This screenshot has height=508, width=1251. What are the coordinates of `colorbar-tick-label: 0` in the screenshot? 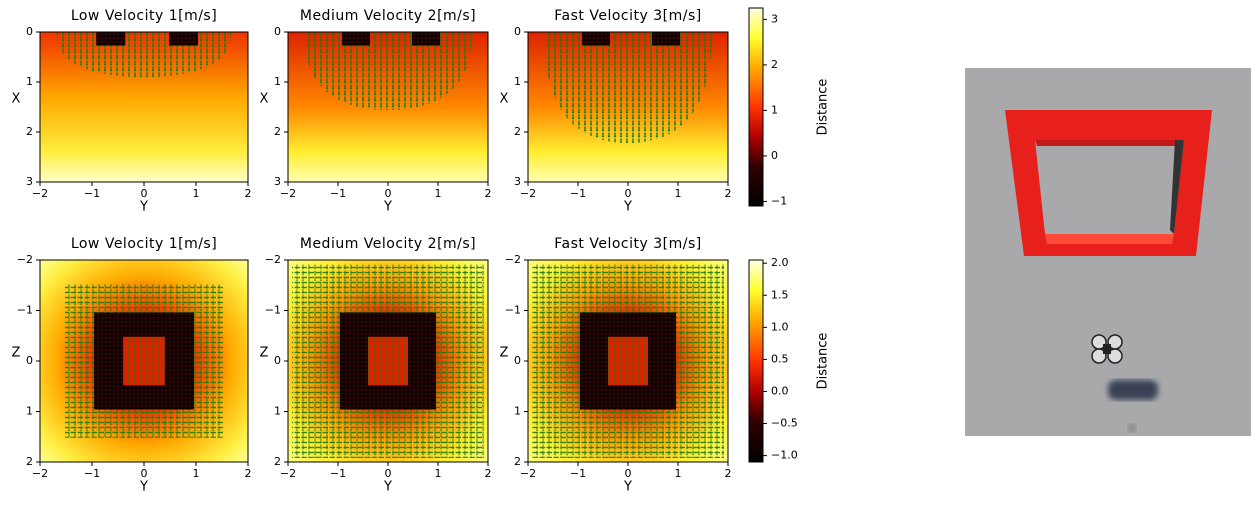 It's located at (774, 155).